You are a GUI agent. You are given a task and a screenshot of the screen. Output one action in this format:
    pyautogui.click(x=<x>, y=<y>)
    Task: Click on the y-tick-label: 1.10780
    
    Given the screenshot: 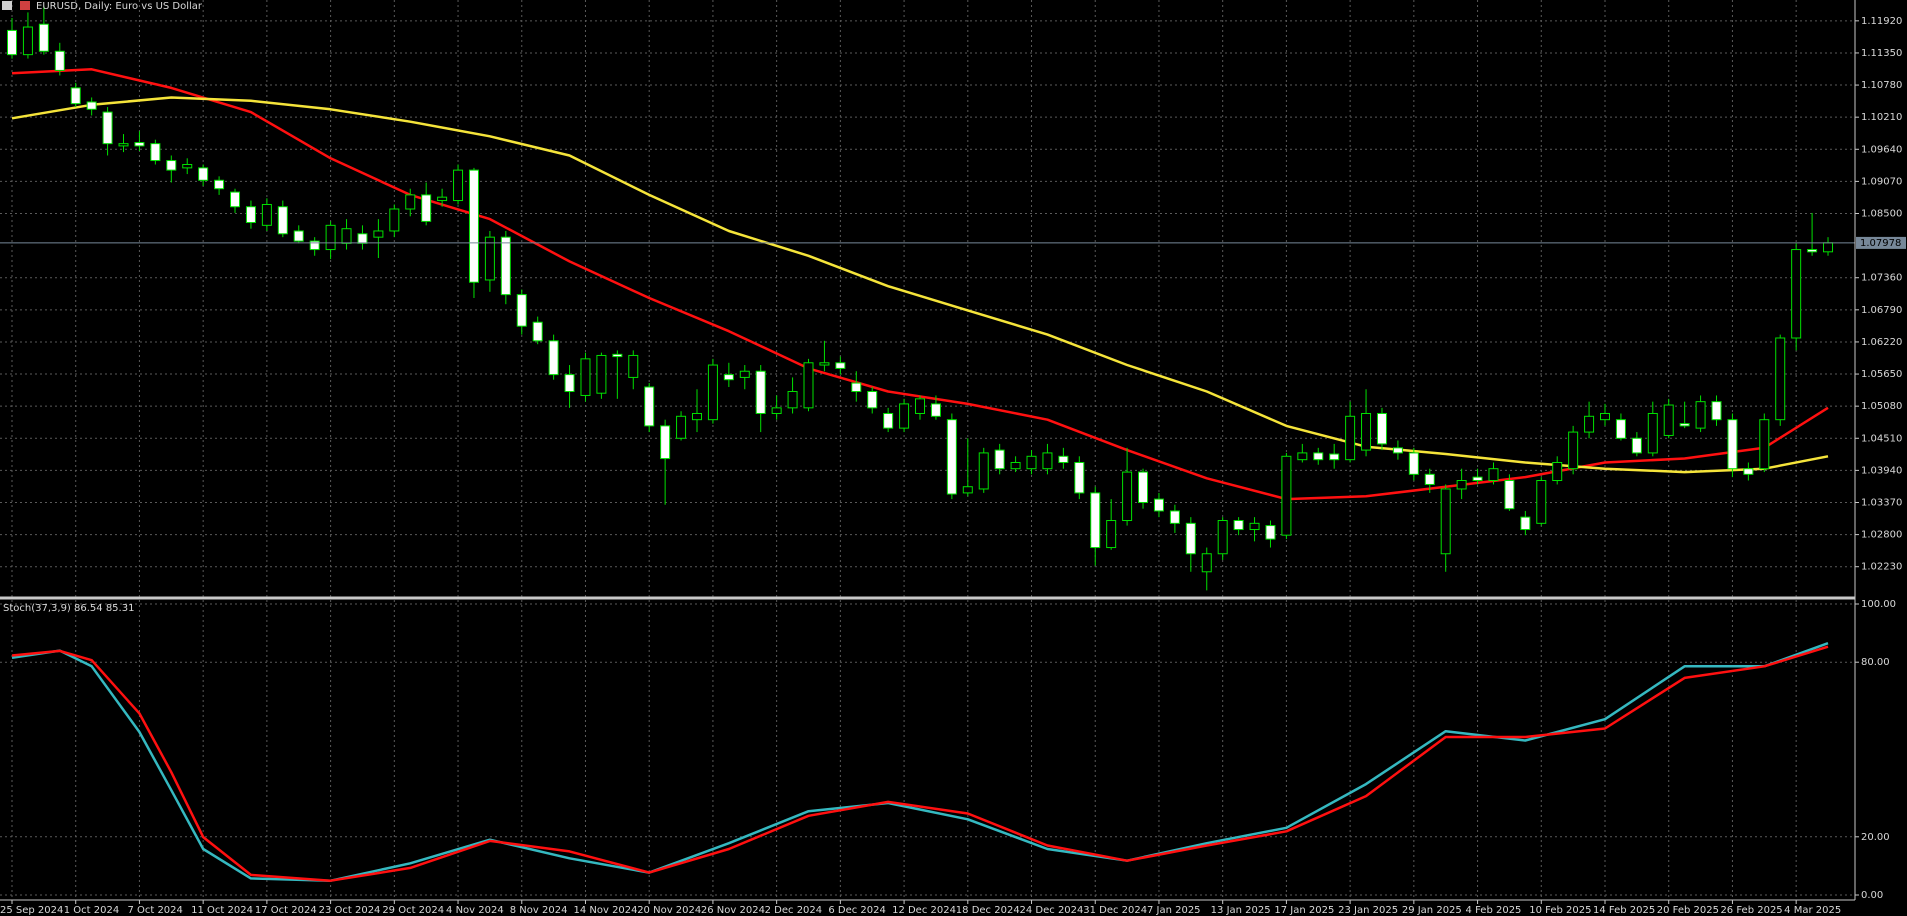 What is the action you would take?
    pyautogui.click(x=1881, y=85)
    